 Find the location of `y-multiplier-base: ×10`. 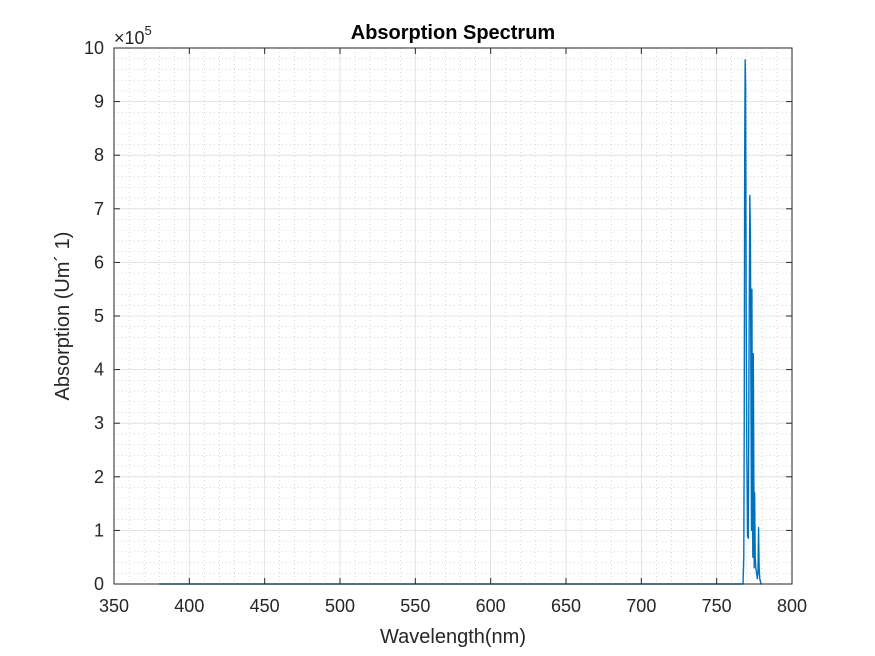

y-multiplier-base: ×10 is located at coordinates (129, 38).